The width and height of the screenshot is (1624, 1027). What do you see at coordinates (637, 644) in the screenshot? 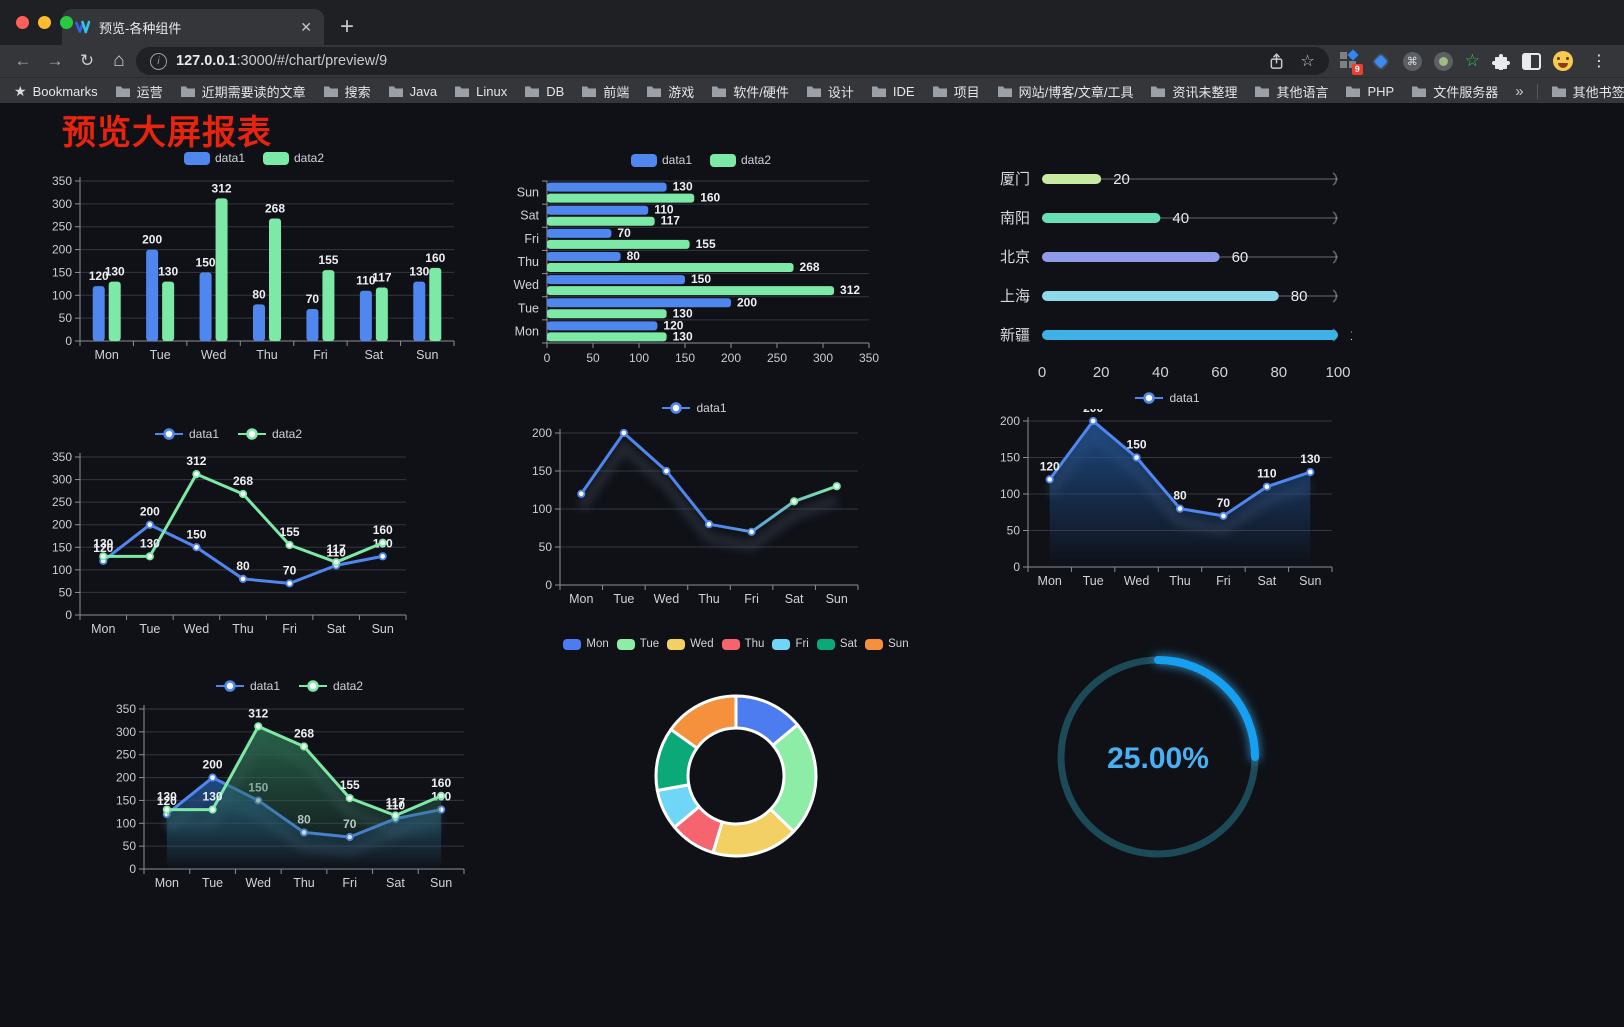
I see `legend-item-Tue: Tue` at bounding box center [637, 644].